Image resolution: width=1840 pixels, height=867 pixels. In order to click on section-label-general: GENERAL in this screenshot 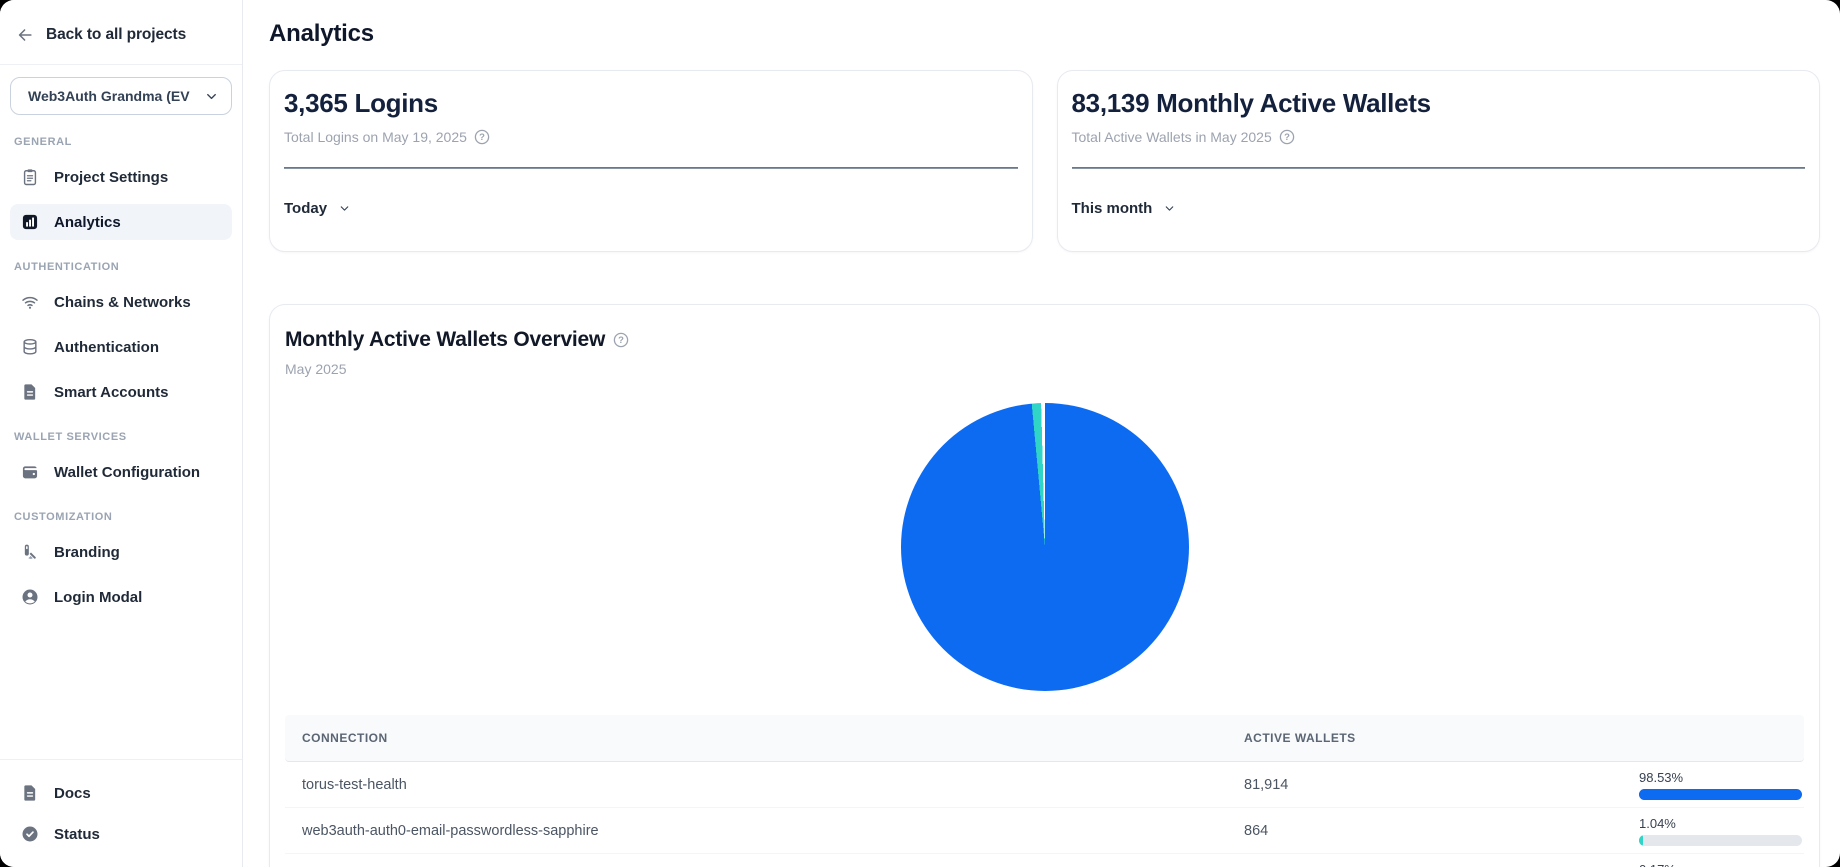, I will do `click(43, 142)`.